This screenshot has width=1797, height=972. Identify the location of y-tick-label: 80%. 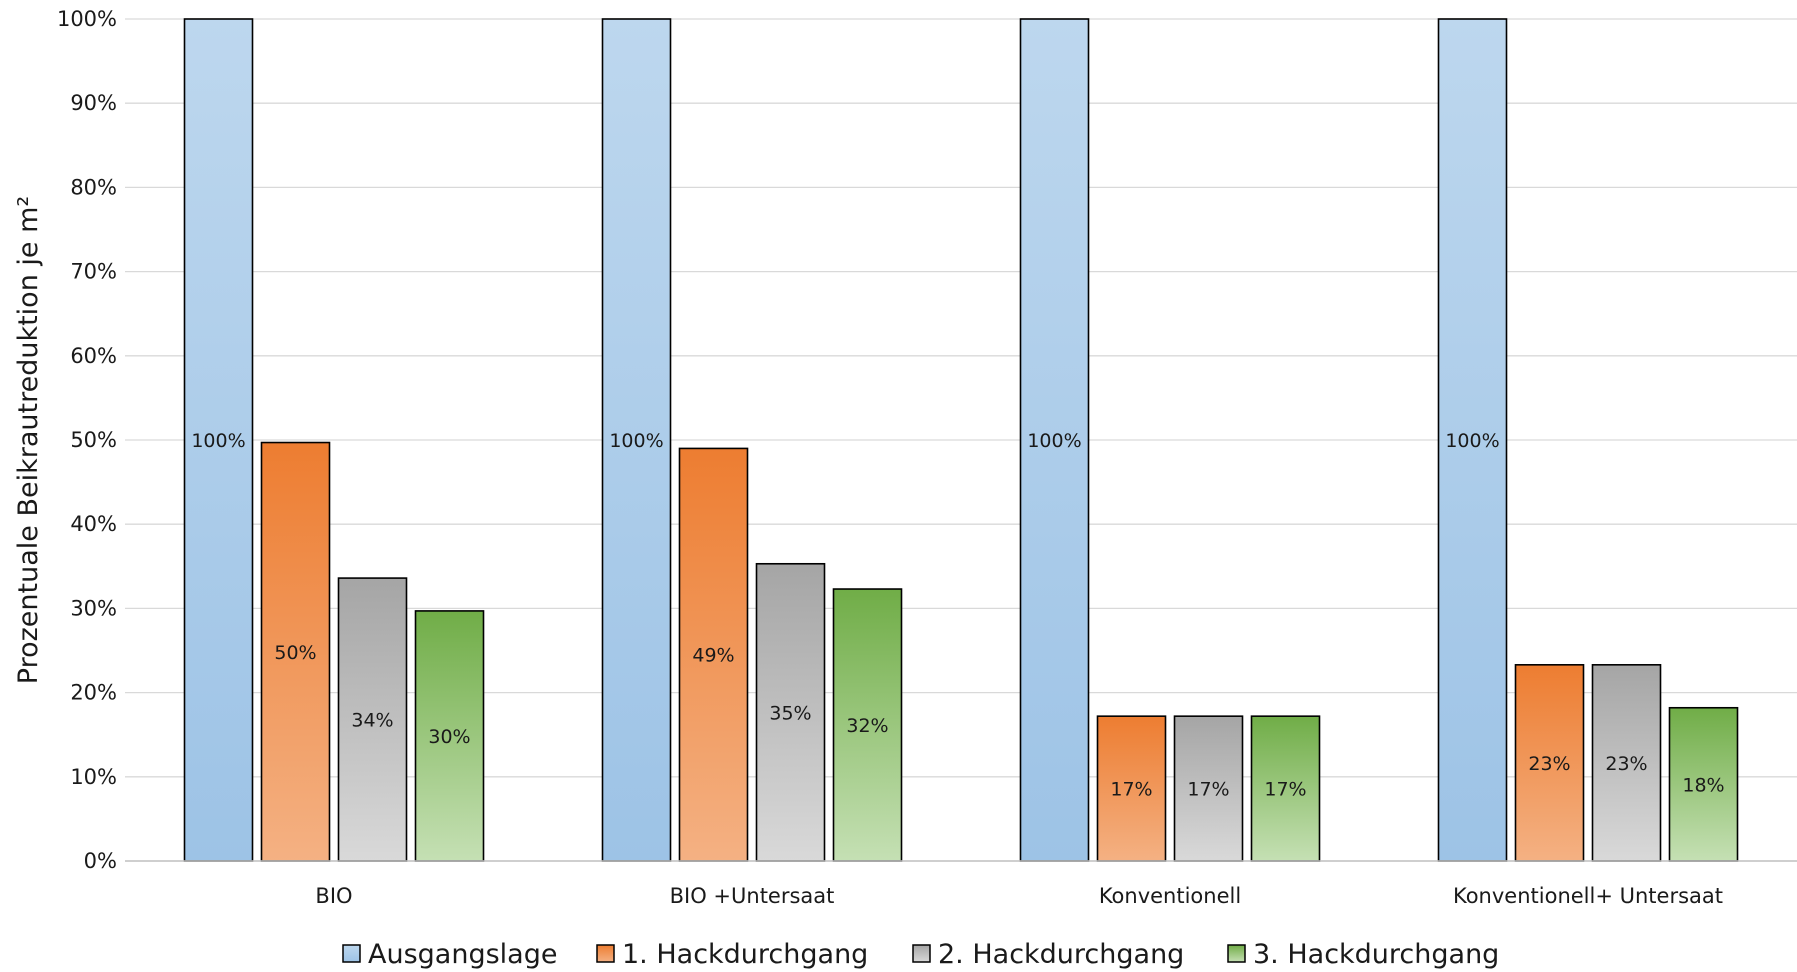
(93, 187).